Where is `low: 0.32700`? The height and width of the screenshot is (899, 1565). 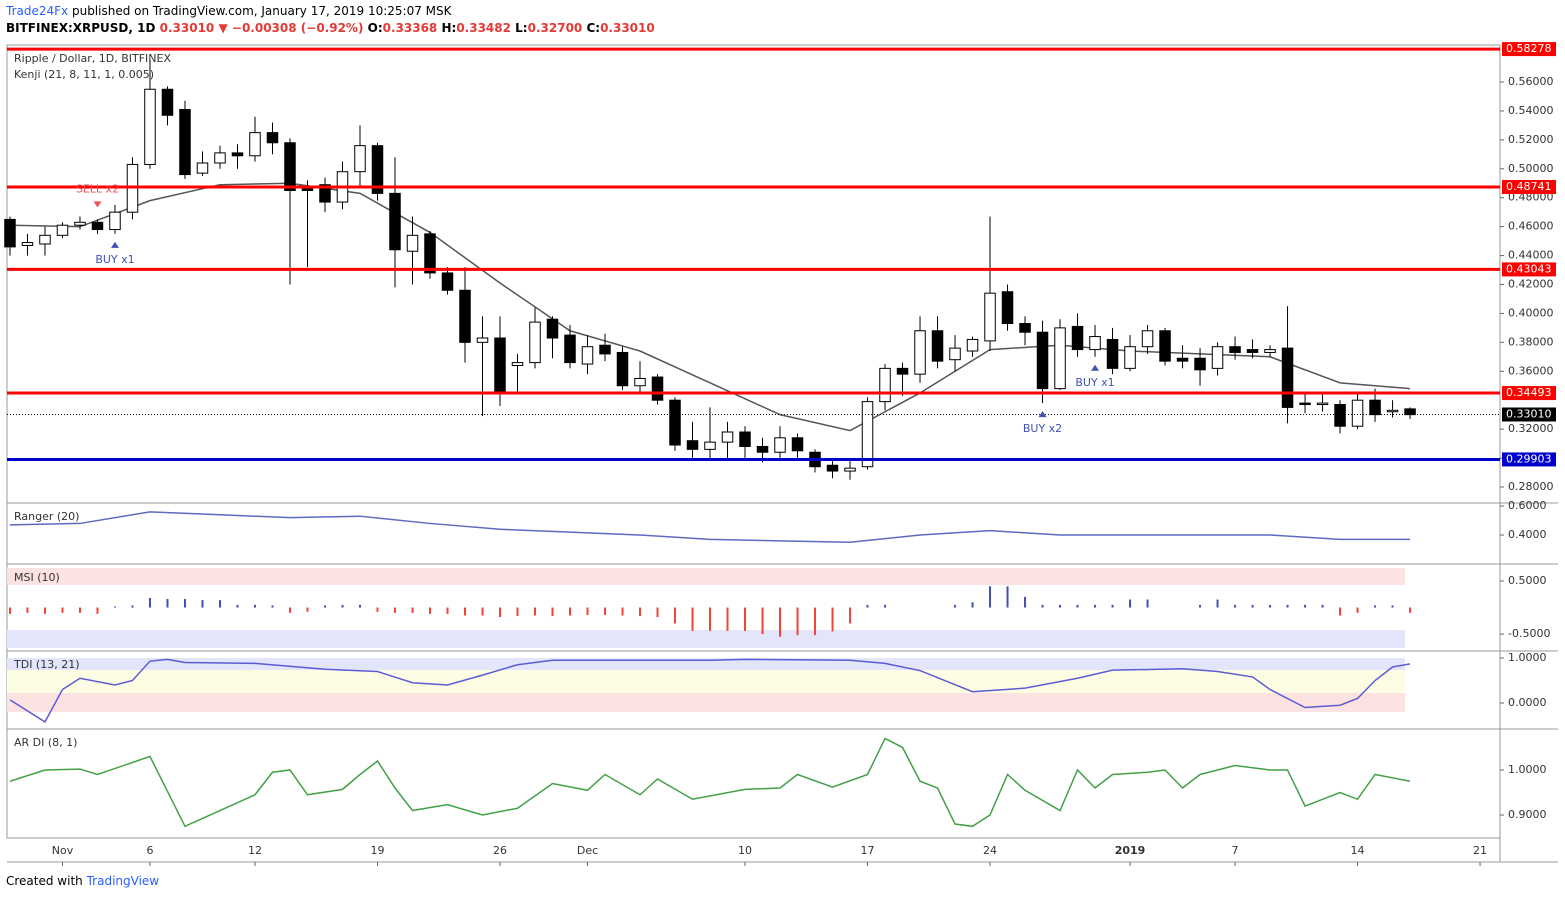 low: 0.32700 is located at coordinates (555, 28).